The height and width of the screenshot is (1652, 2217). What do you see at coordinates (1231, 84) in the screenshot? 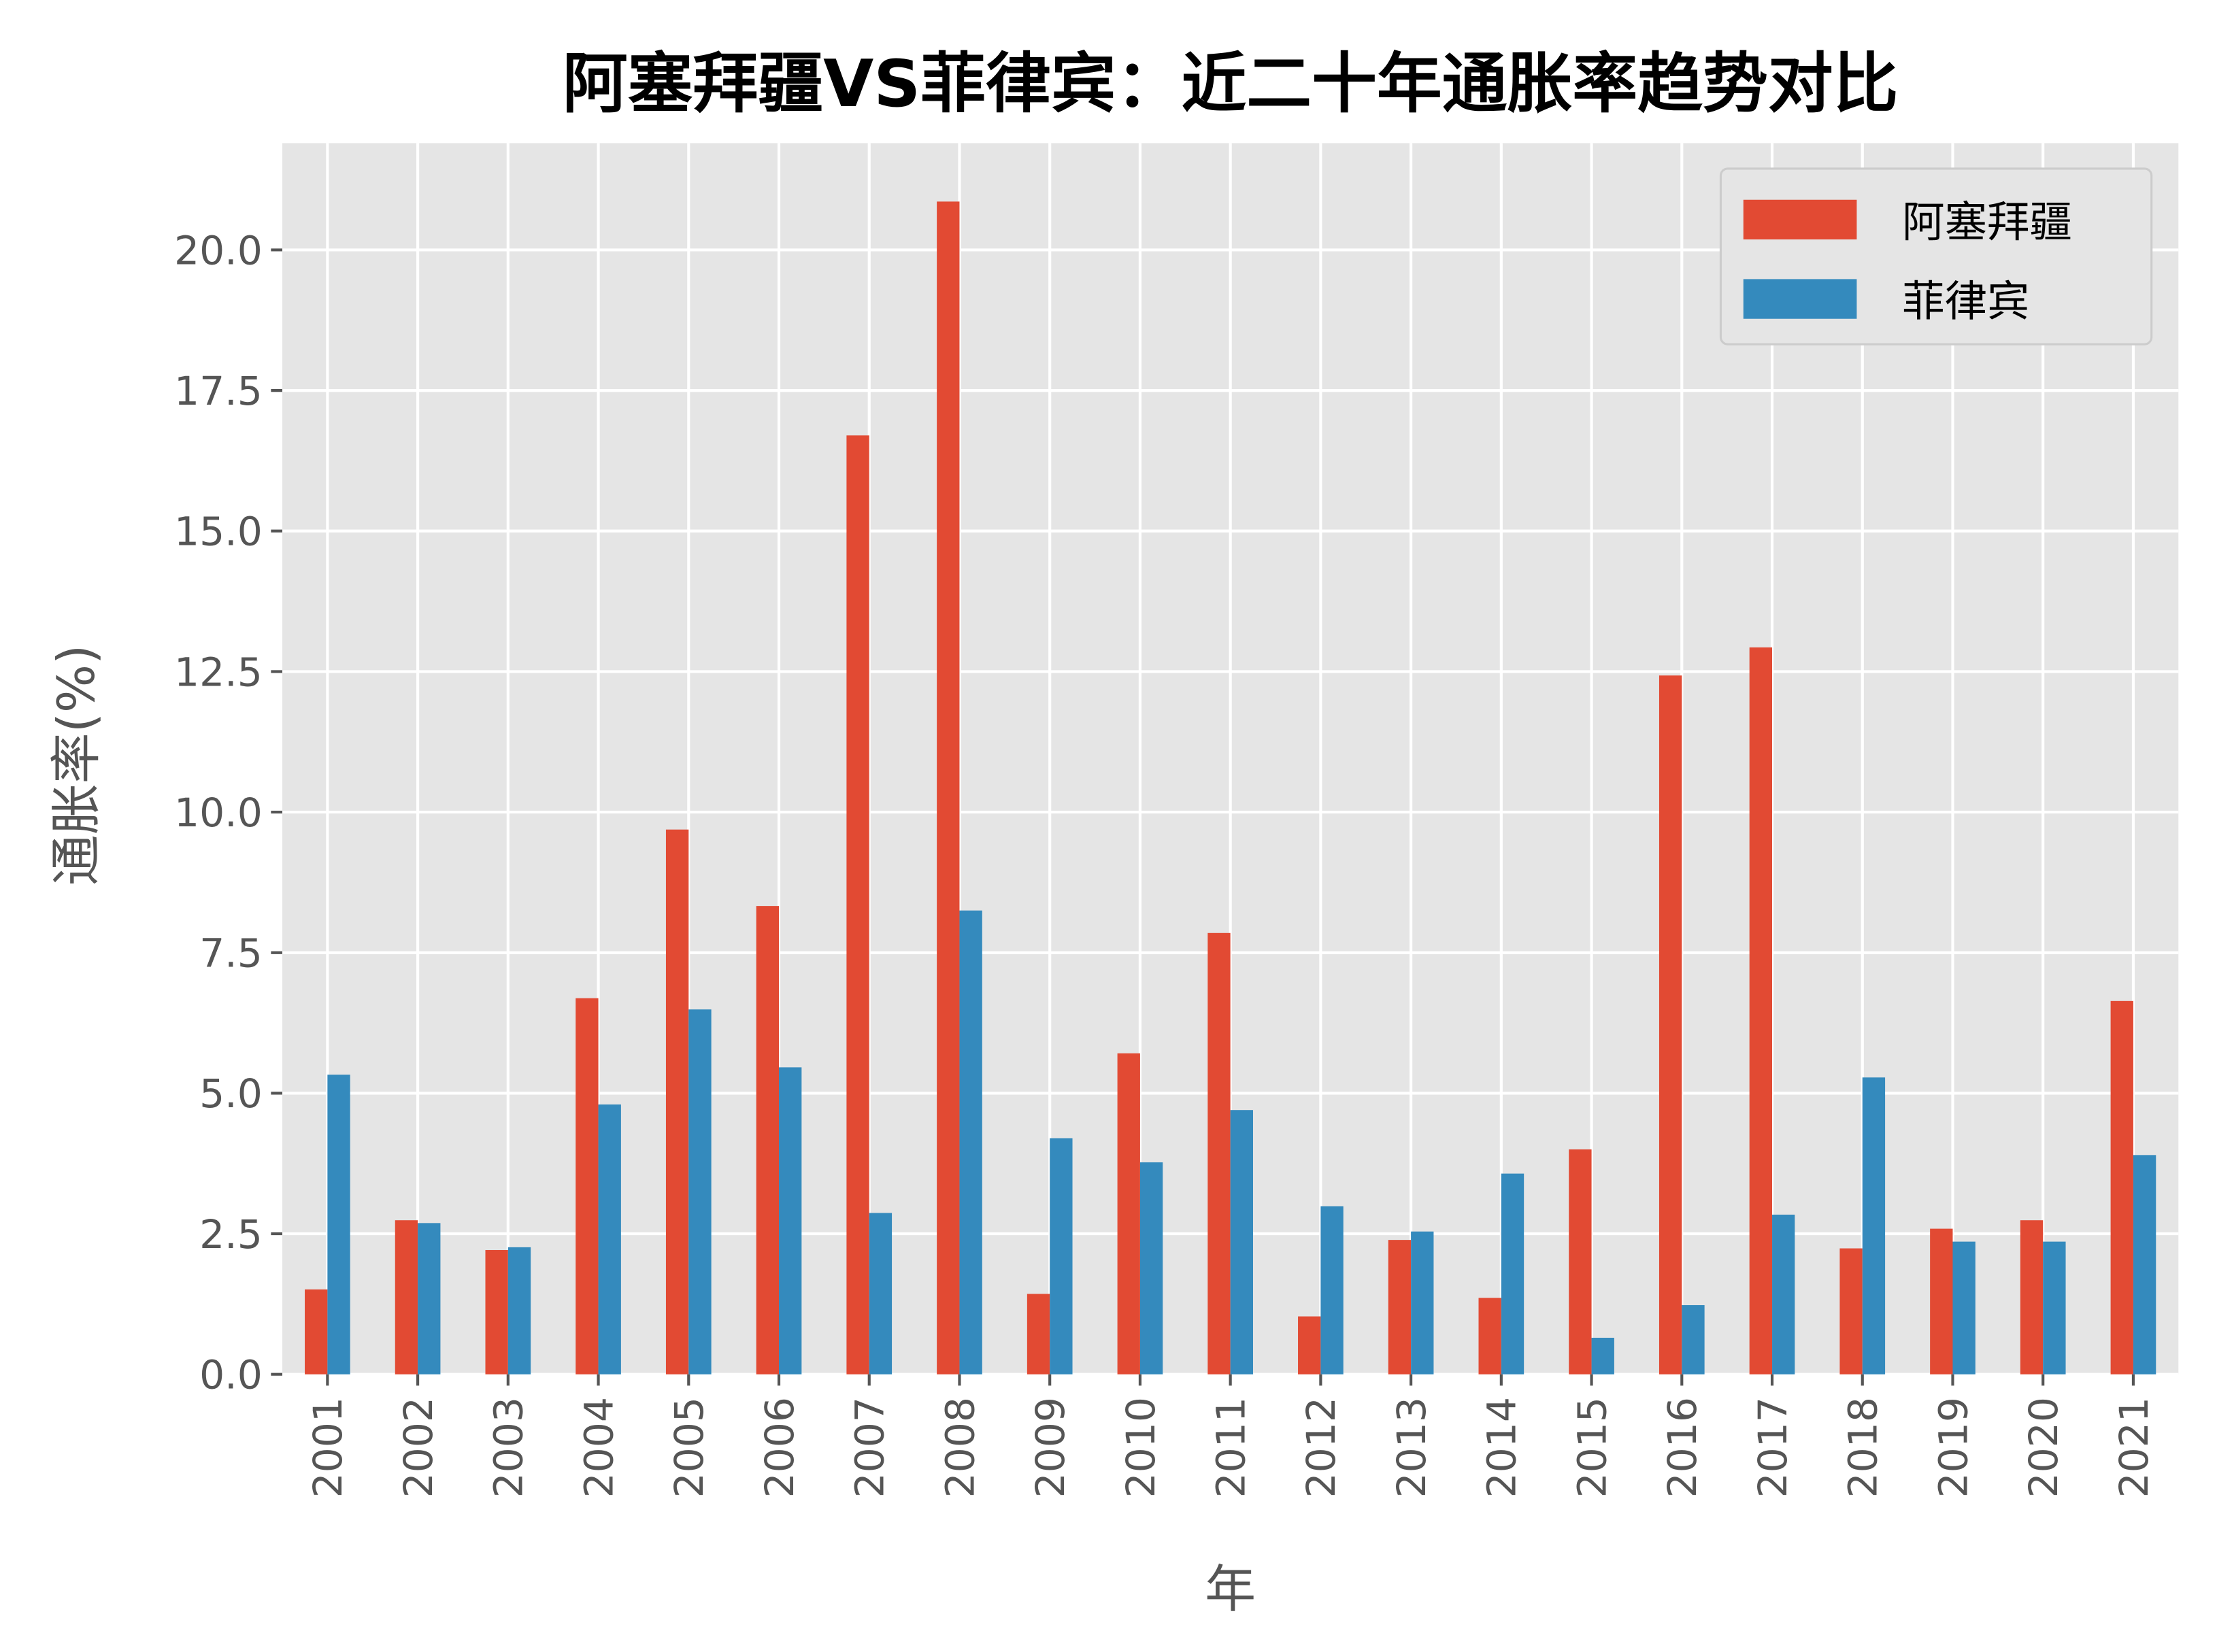
I see `chart-title: 阿塞拜疆VS菲律宾：近二十年通胀率趋势对比` at bounding box center [1231, 84].